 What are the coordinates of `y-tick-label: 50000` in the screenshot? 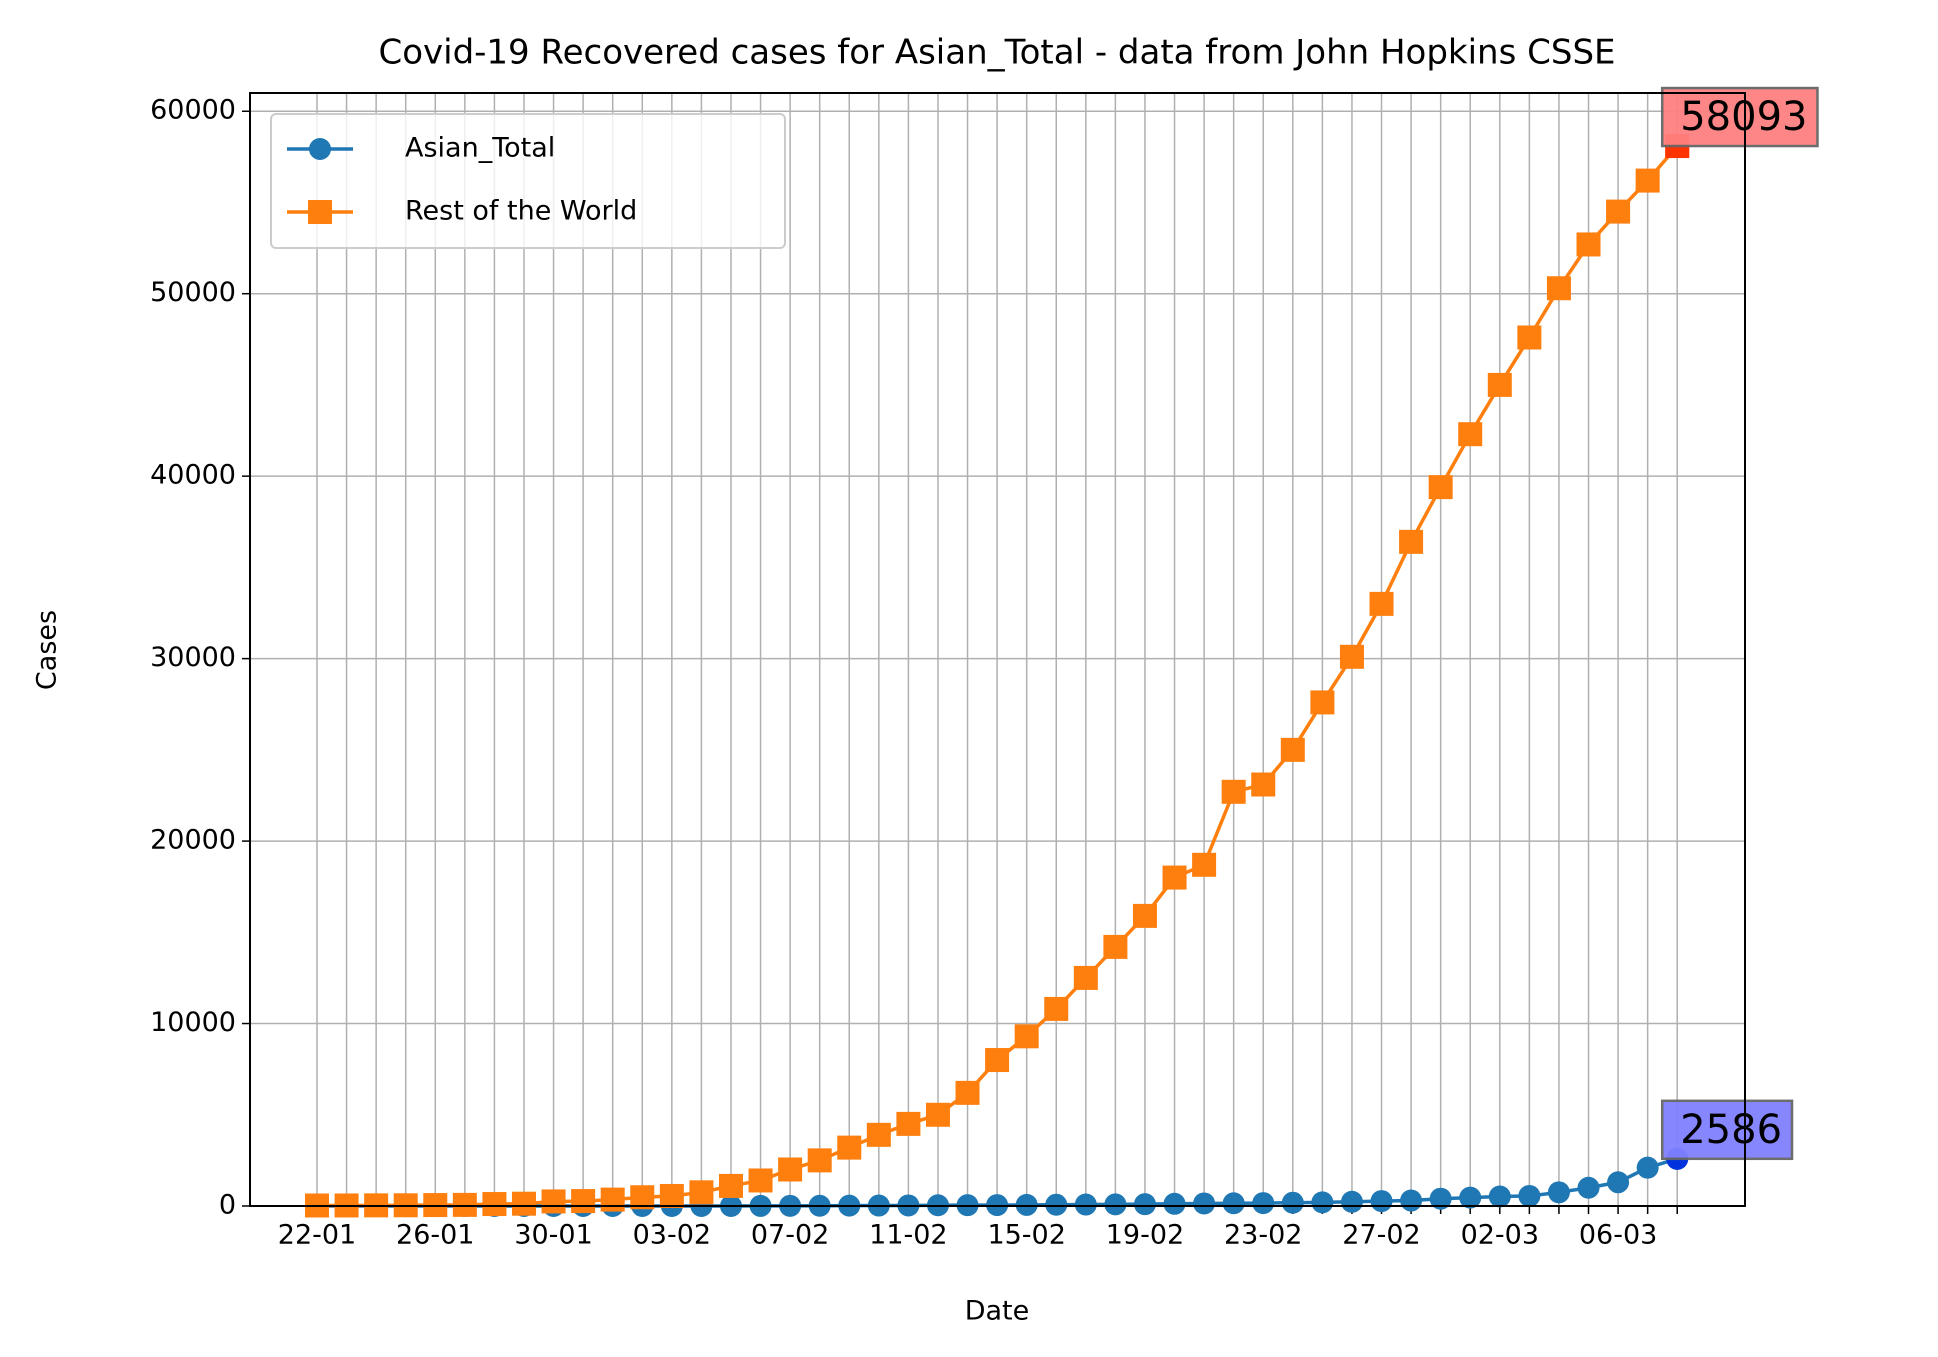 It's located at (193, 292).